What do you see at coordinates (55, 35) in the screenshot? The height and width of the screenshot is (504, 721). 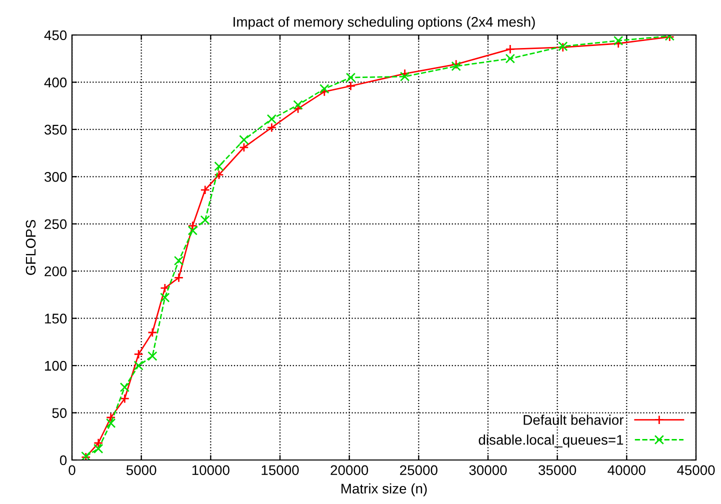 I see `y-tick-label: 450` at bounding box center [55, 35].